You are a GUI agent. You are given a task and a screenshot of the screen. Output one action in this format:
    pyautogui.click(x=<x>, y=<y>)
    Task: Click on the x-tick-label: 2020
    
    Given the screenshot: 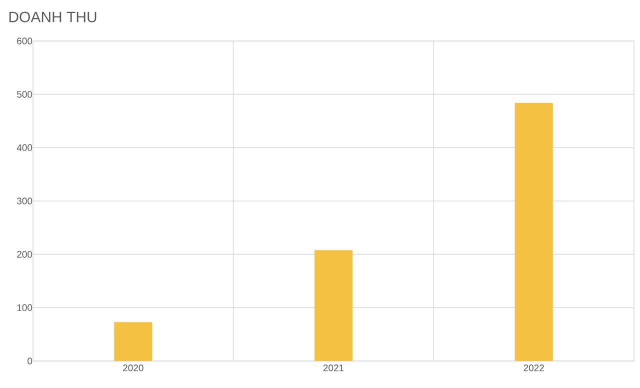 What is the action you would take?
    pyautogui.click(x=133, y=368)
    